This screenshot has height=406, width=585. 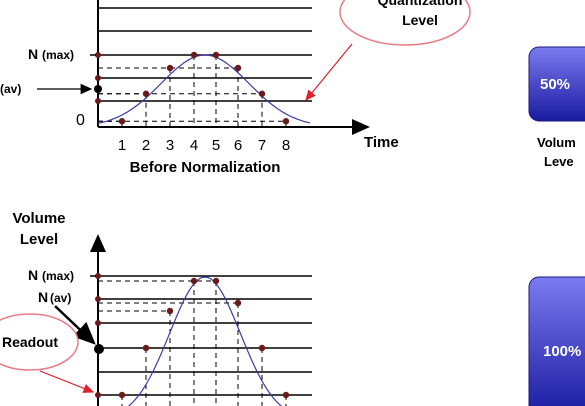 What do you see at coordinates (556, 226) in the screenshot?
I see `right-panel: 50% Volum Leve 100%` at bounding box center [556, 226].